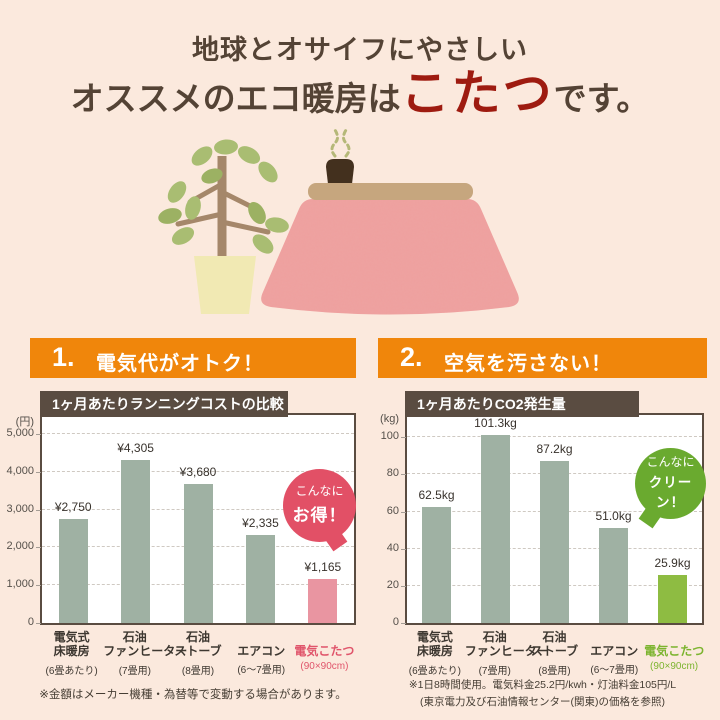  I want to click on potted-plant-icon, so click(223, 226).